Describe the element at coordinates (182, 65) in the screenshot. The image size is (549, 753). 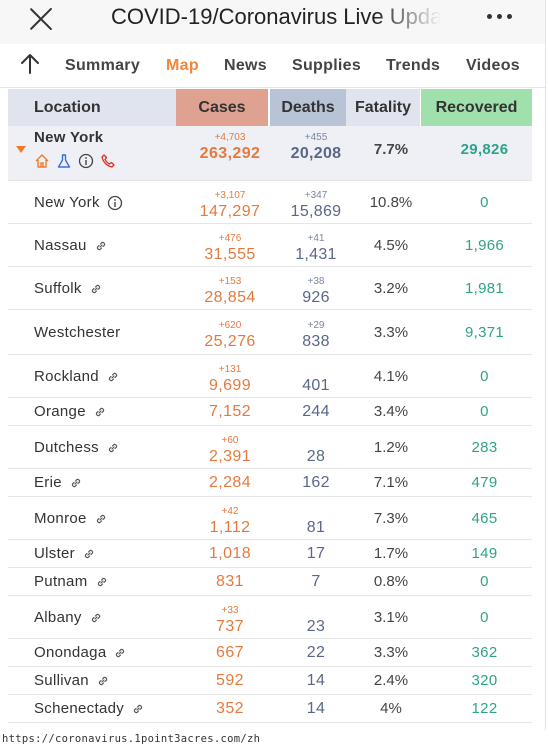
I see `tab-map: Map` at that location.